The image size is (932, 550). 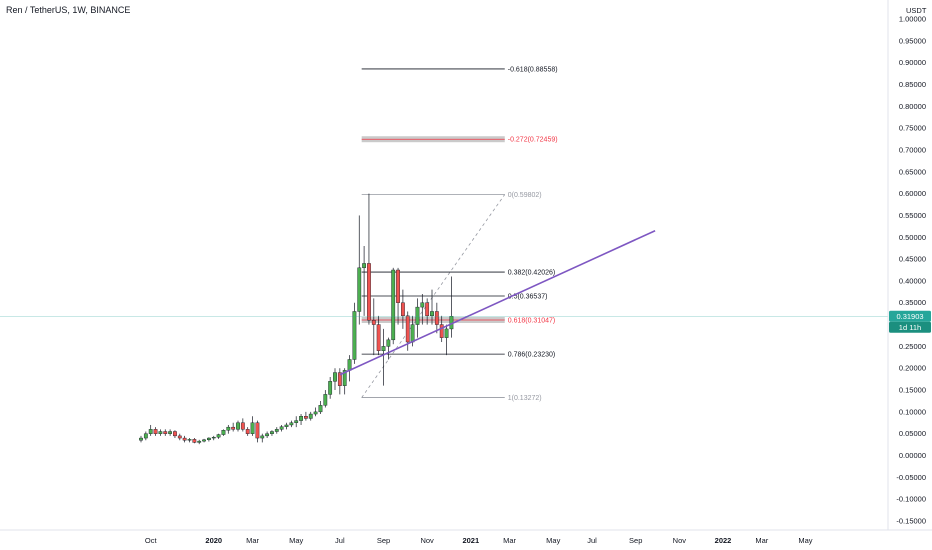 I want to click on price-tick-label: -0.10000, so click(x=911, y=499).